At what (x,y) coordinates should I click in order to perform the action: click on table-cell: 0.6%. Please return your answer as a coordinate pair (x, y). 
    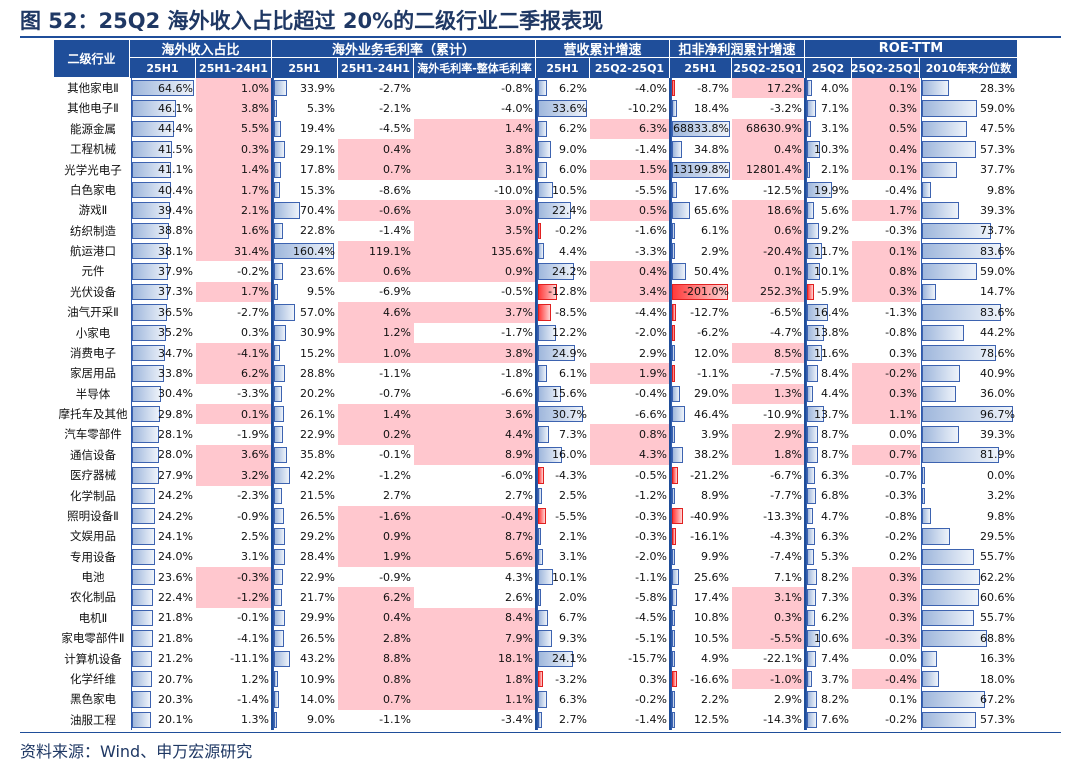
    Looking at the image, I should click on (768, 230).